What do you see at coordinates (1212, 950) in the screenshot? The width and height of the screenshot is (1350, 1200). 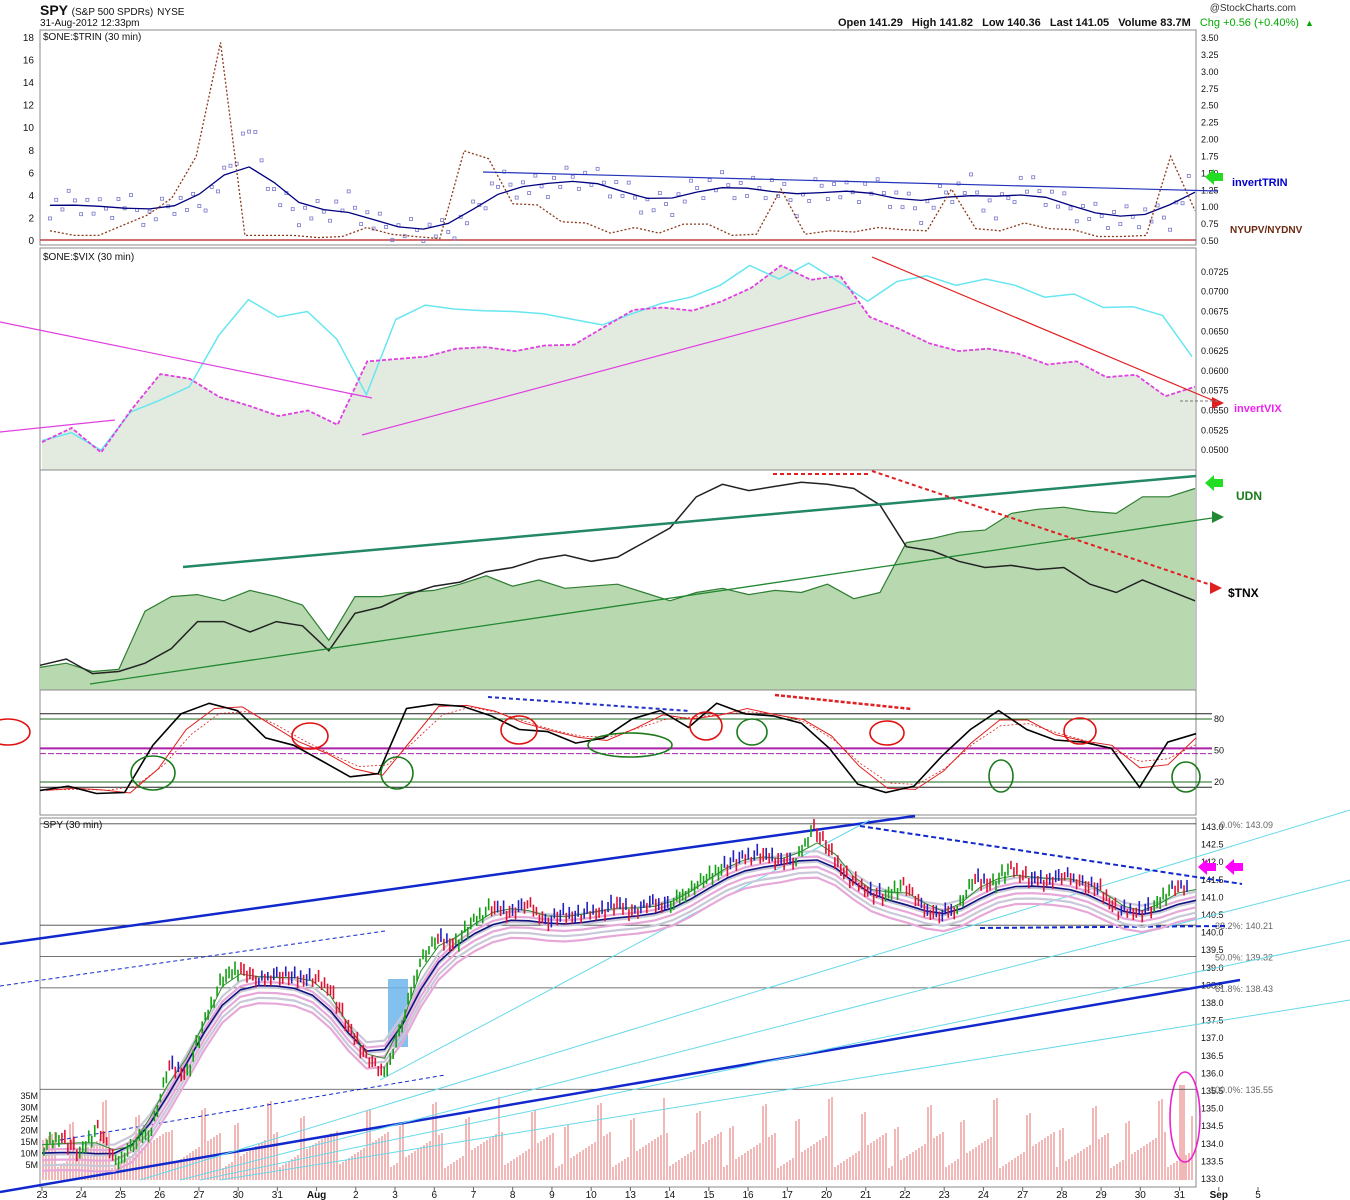 I see `spy-right-tick: 139.5` at bounding box center [1212, 950].